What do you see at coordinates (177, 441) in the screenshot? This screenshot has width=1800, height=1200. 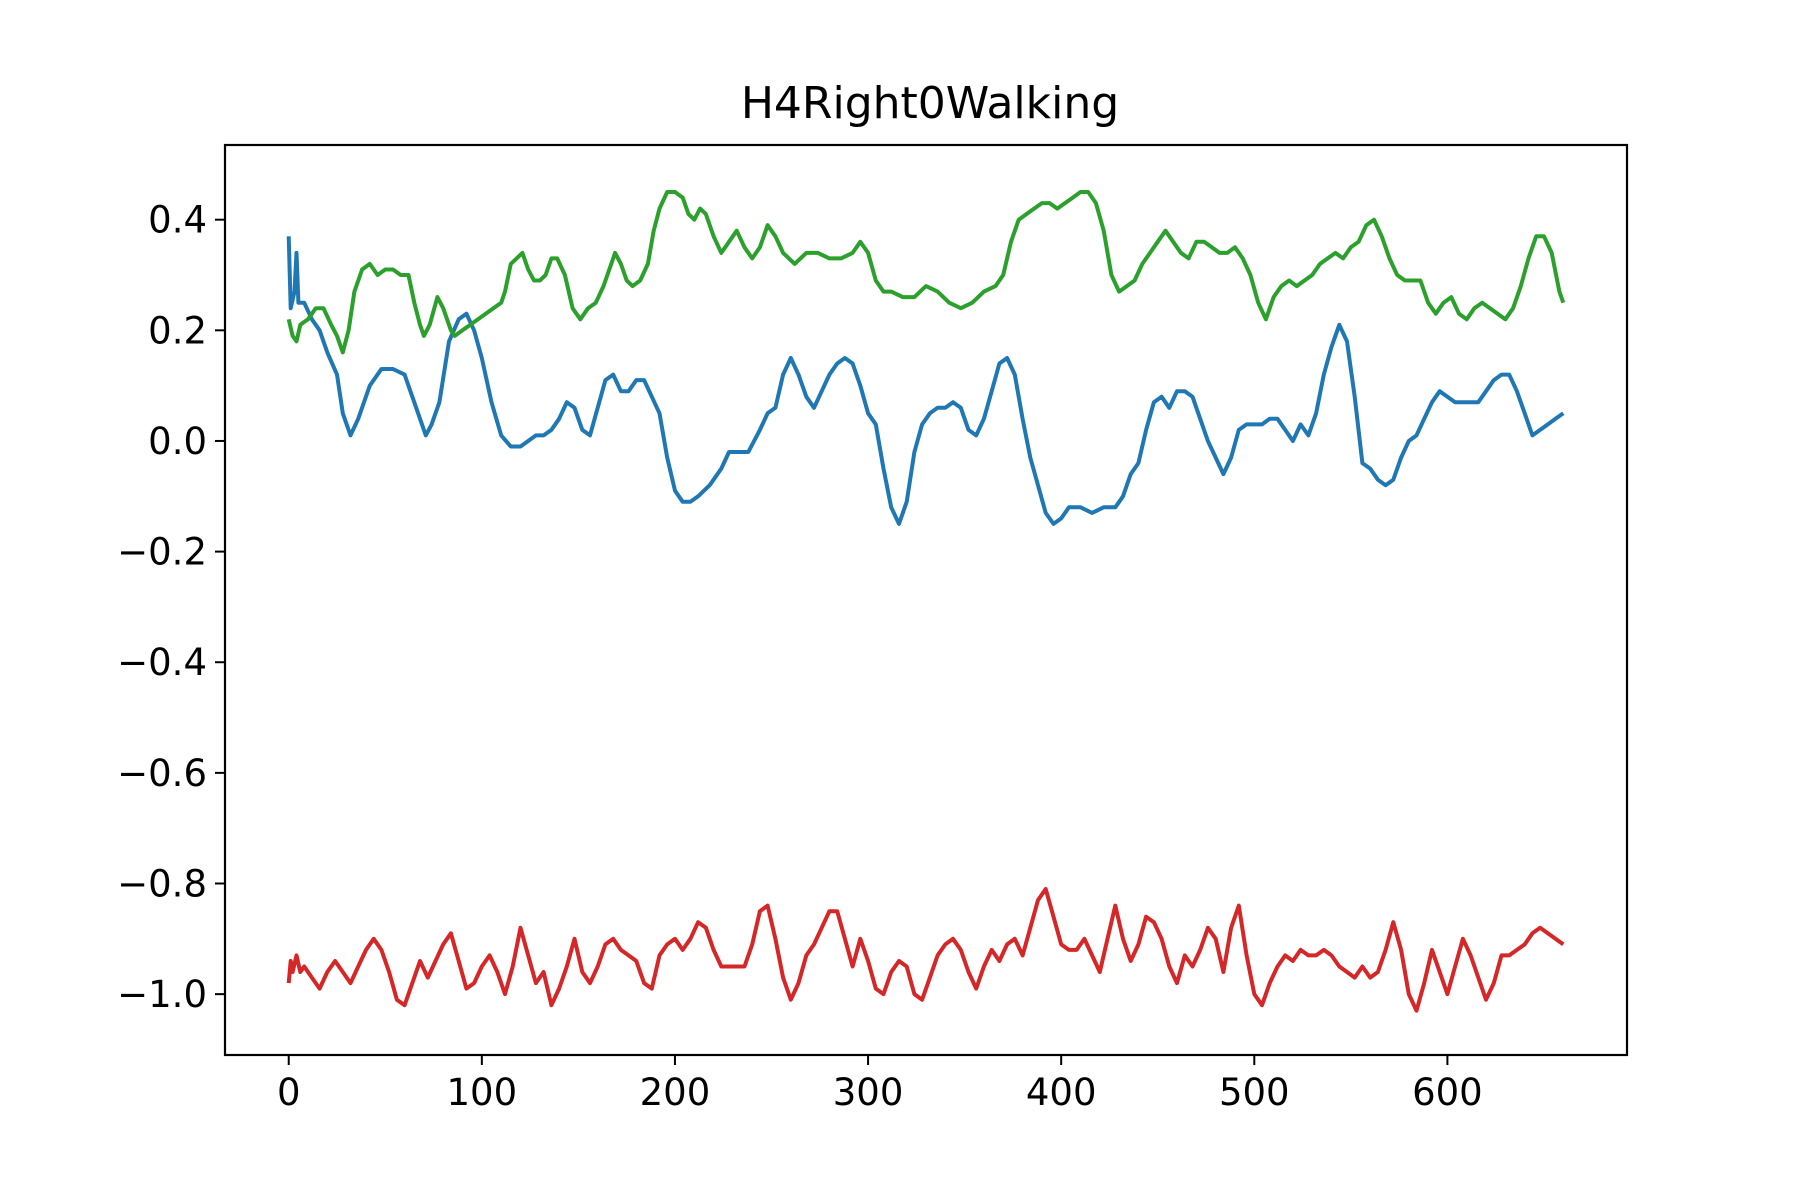 I see `y-tick-label: 0.0` at bounding box center [177, 441].